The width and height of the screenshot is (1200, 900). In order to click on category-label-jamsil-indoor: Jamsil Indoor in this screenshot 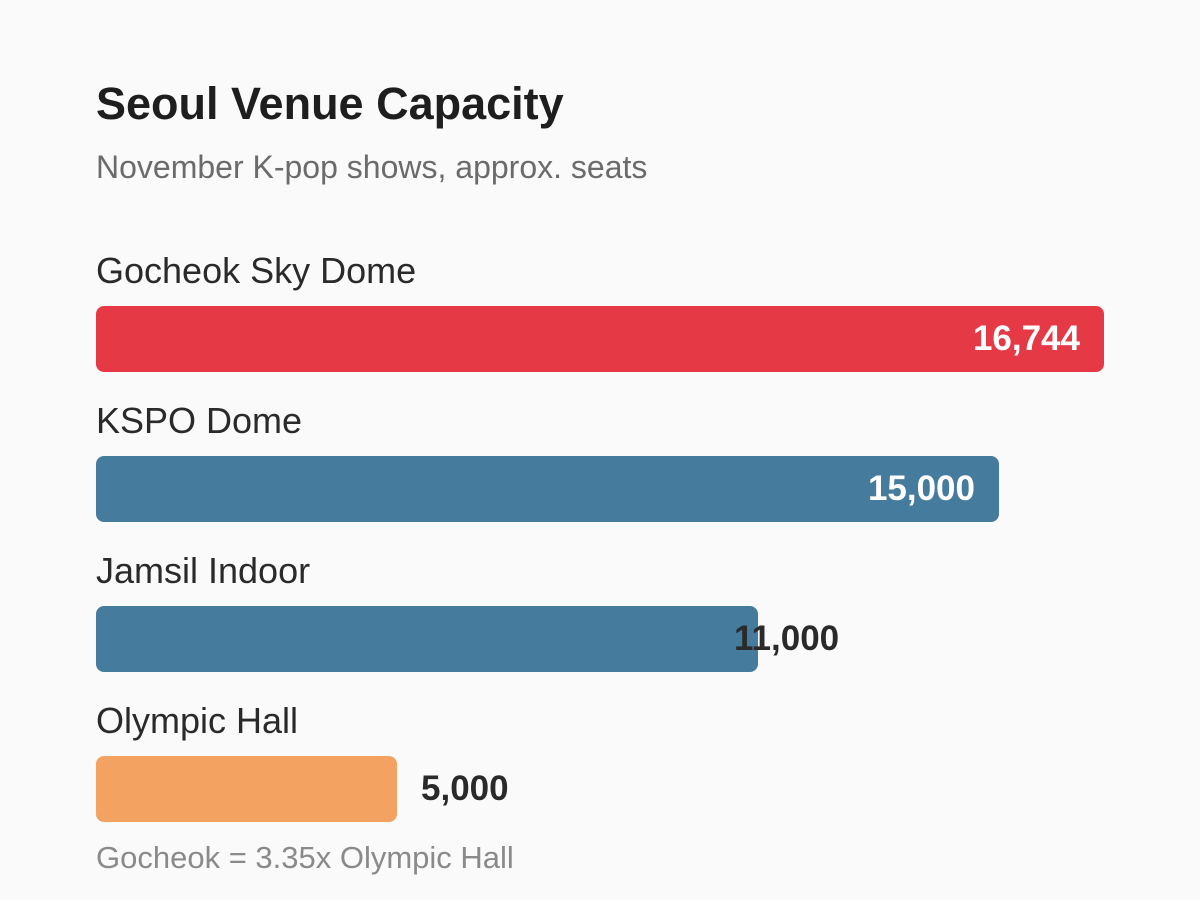, I will do `click(203, 570)`.